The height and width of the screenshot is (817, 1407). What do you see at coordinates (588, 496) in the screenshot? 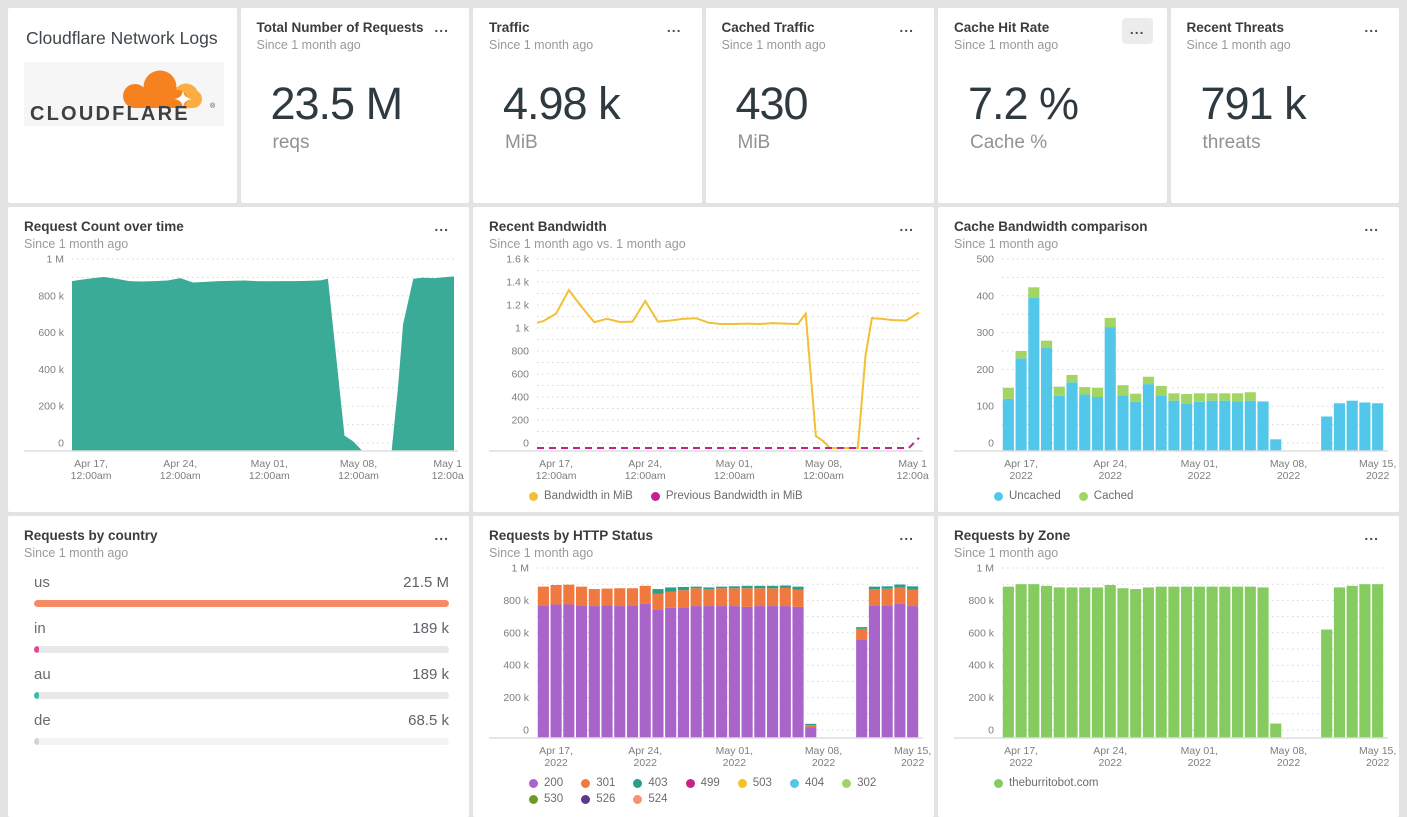
I see `legend-label: Bandwidth in MiB` at bounding box center [588, 496].